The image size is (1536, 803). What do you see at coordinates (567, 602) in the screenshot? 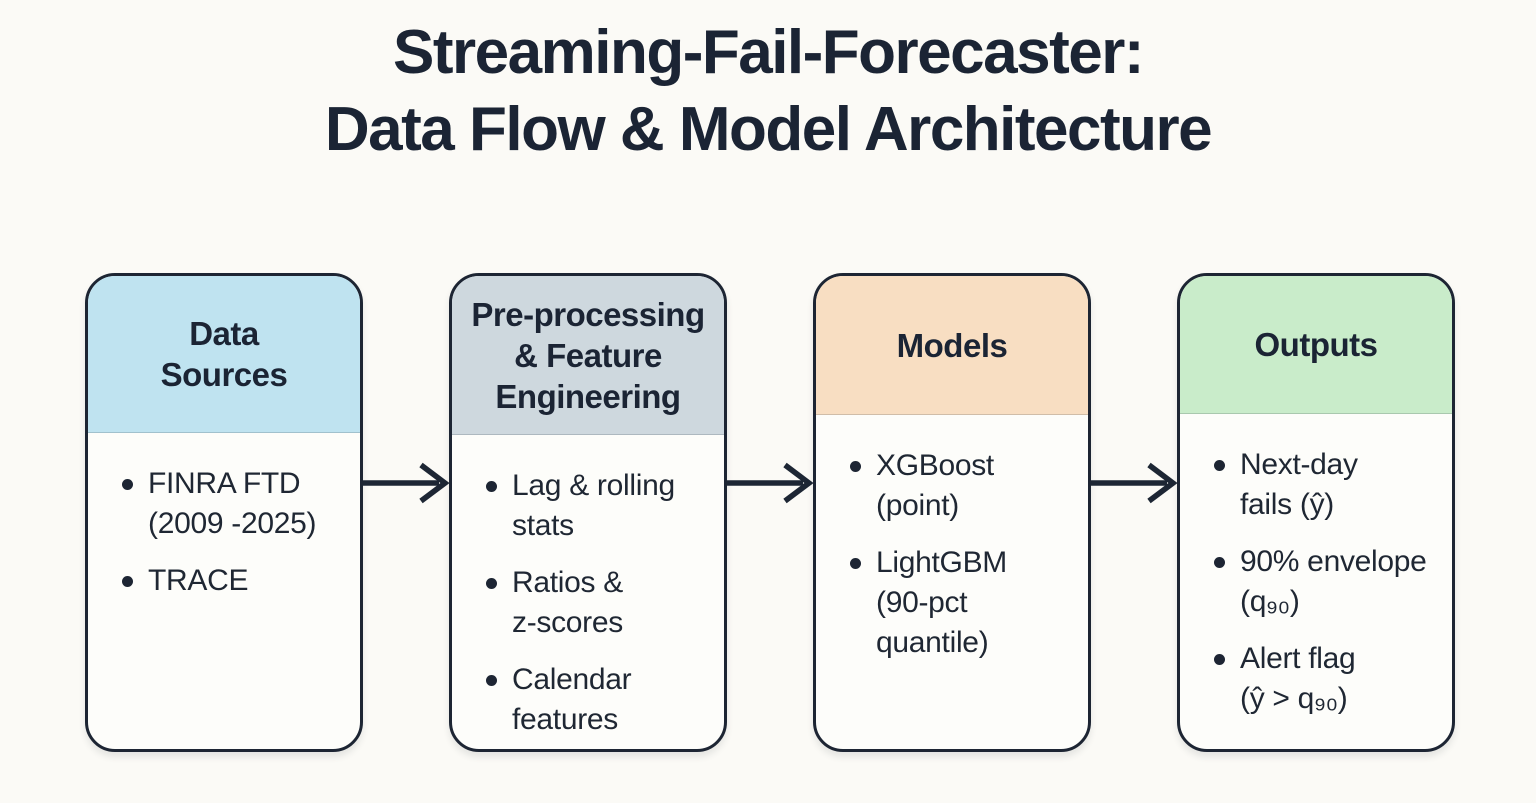
I see `list-item-text: Ratios & z-scores` at bounding box center [567, 602].